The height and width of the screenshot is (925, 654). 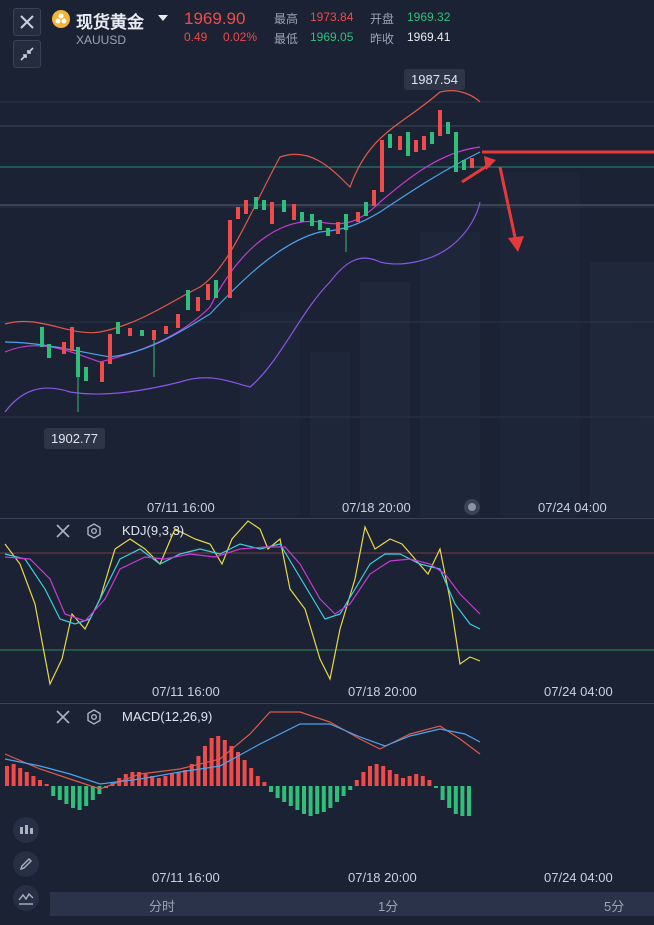 What do you see at coordinates (382, 39) in the screenshot?
I see `prev-close-label: 昨收` at bounding box center [382, 39].